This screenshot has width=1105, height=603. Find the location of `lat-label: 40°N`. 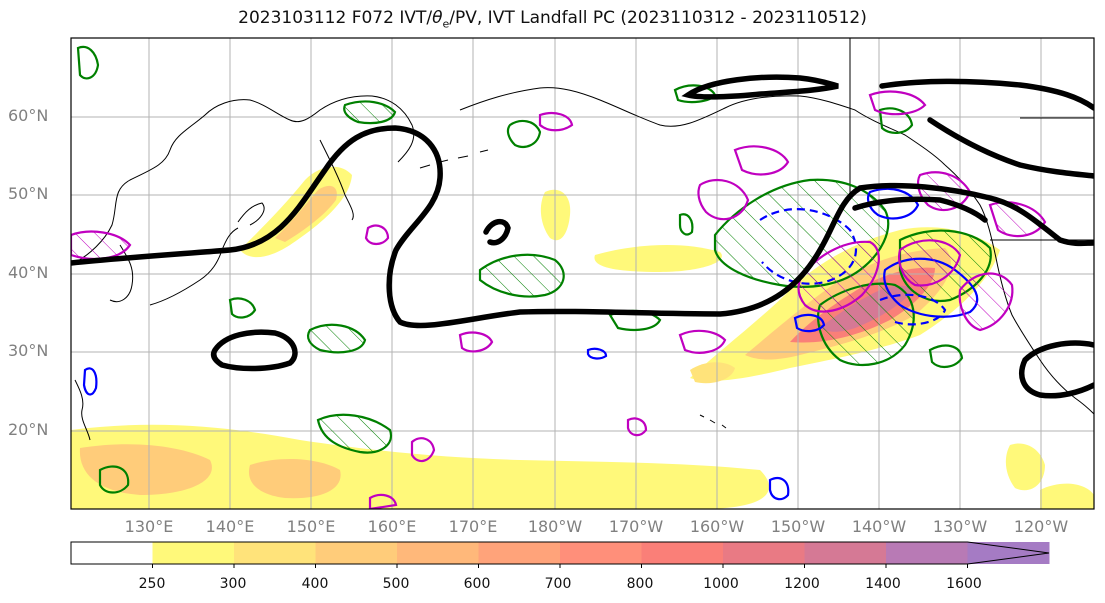

lat-label: 40°N is located at coordinates (28, 272).